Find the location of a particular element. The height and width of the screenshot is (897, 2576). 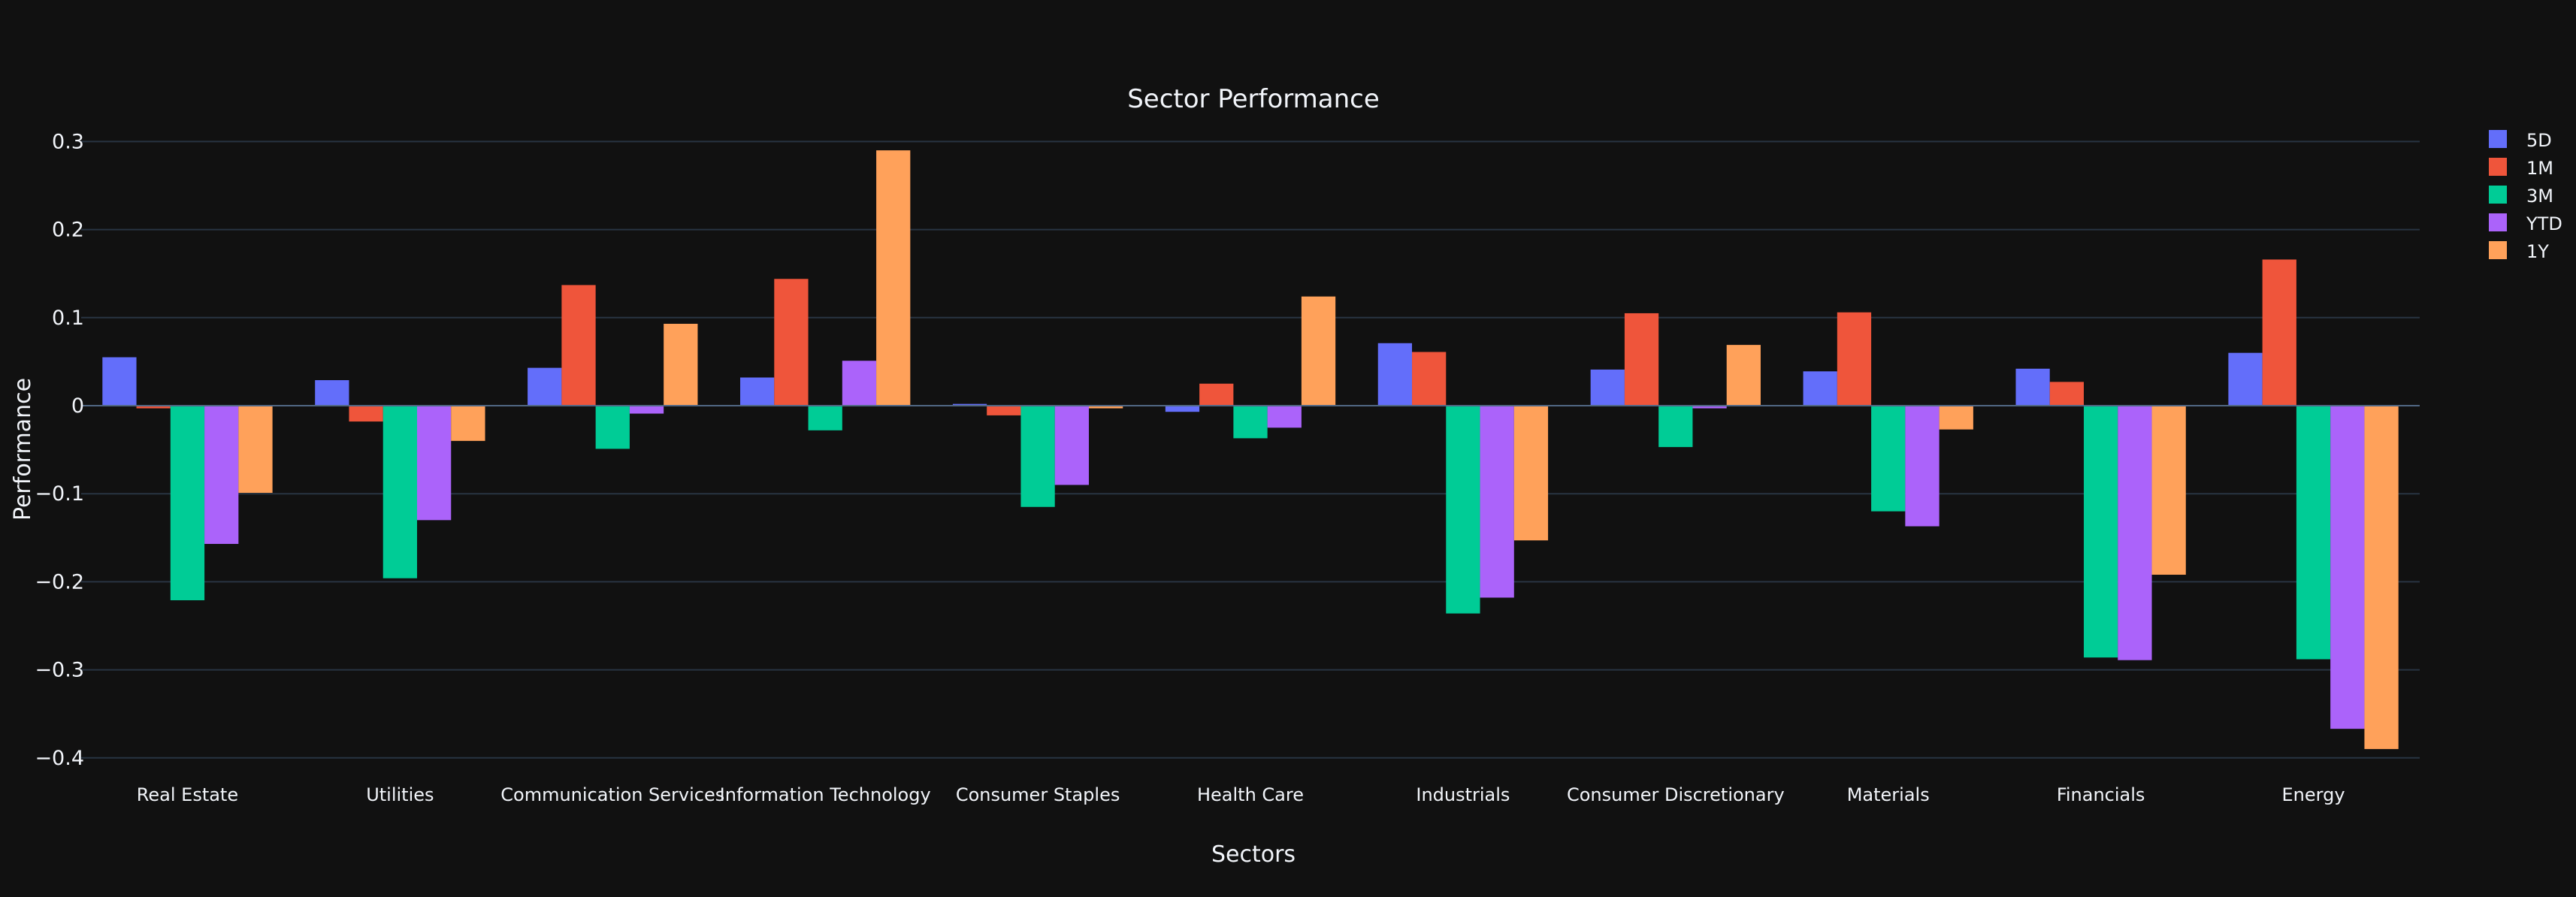

bar-1m-utilities is located at coordinates (366, 414).